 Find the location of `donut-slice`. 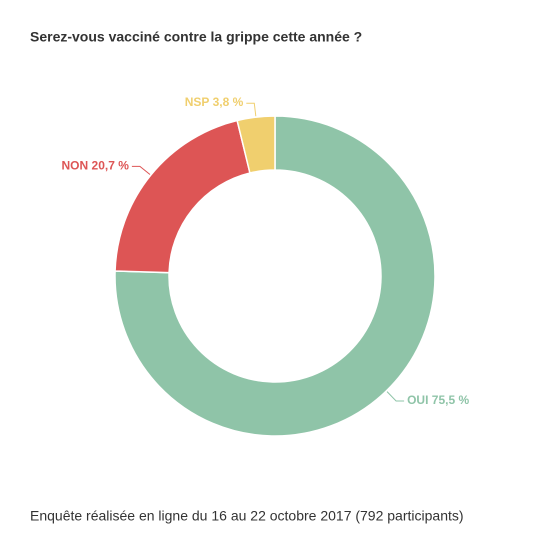

donut-slice is located at coordinates (256, 144).